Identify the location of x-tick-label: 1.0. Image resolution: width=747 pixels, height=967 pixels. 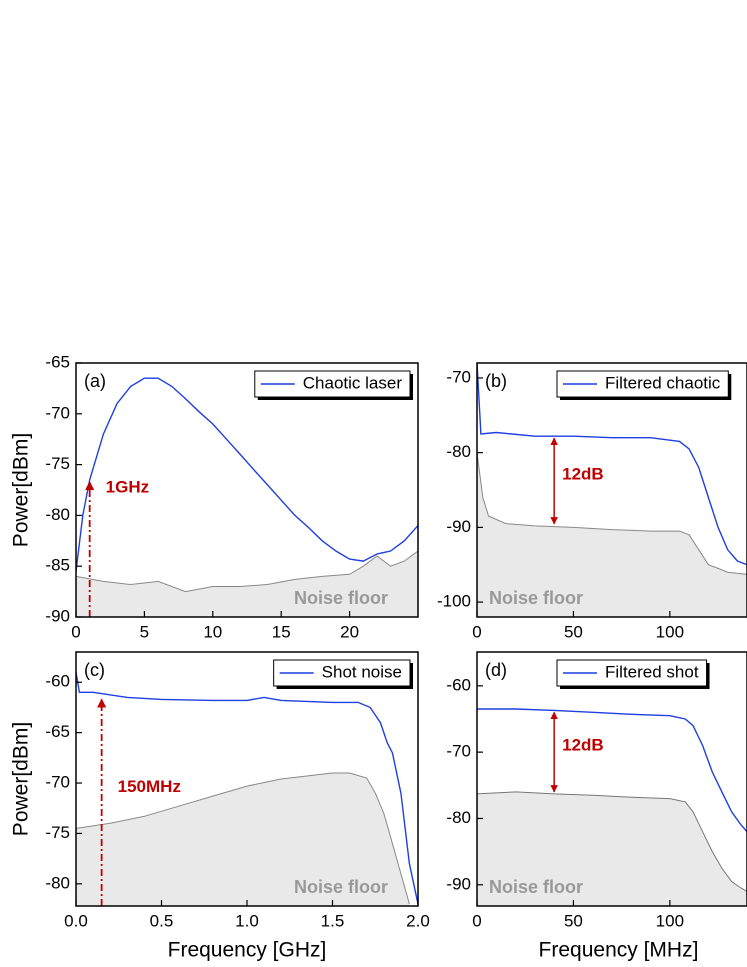
(247, 920).